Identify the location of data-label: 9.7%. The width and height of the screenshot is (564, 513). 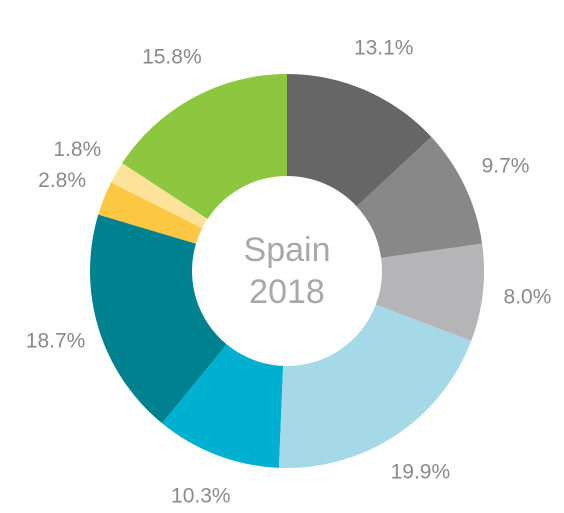
(506, 166).